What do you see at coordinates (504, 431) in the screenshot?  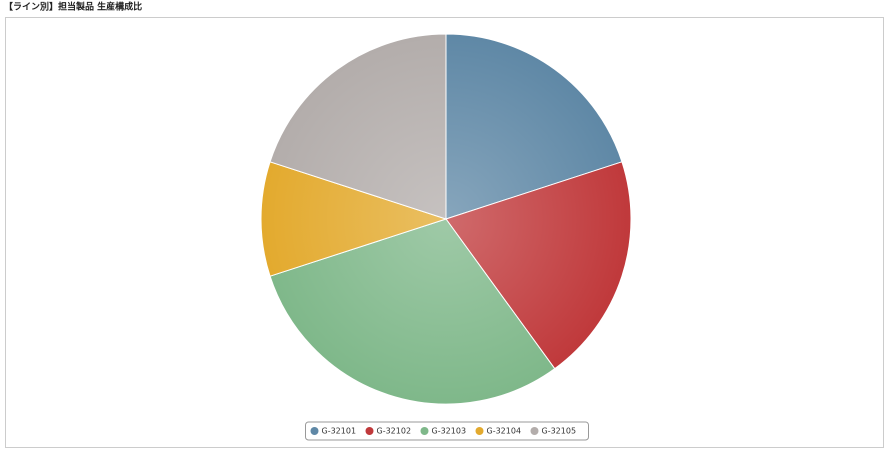 I see `legend-label: G-32104` at bounding box center [504, 431].